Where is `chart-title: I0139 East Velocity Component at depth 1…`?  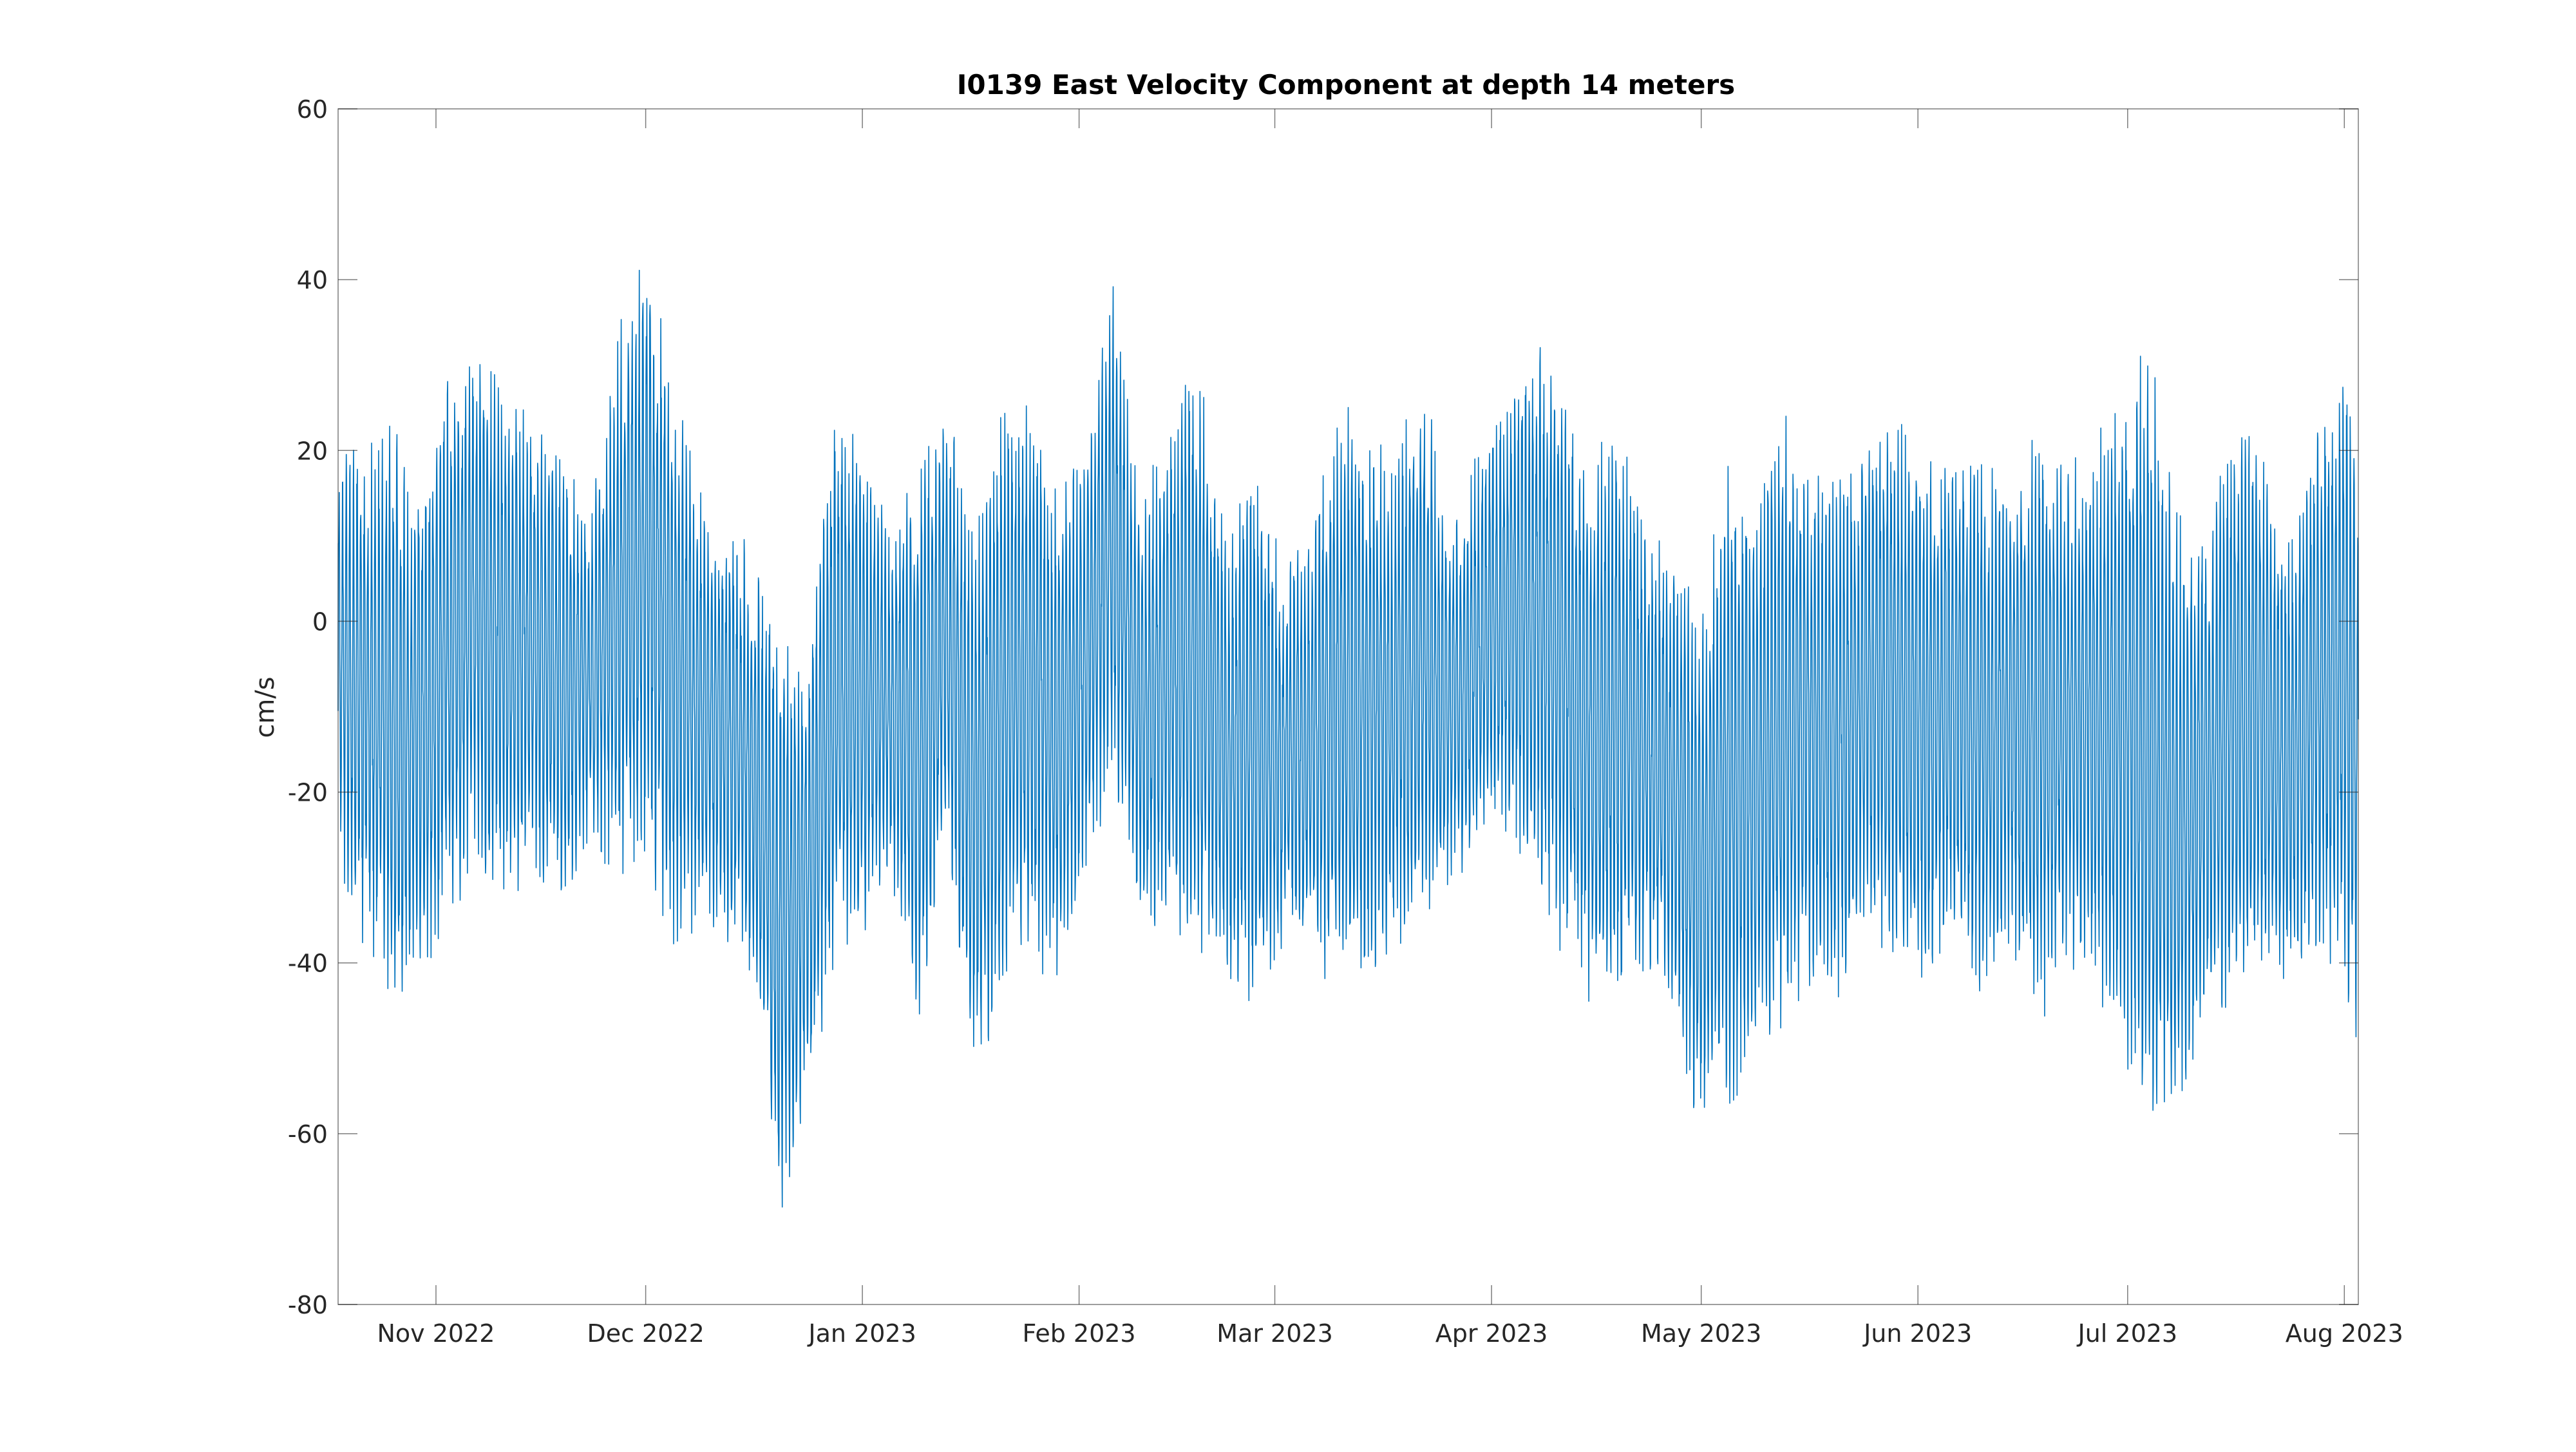 chart-title: I0139 East Velocity Component at depth 1… is located at coordinates (1346, 84).